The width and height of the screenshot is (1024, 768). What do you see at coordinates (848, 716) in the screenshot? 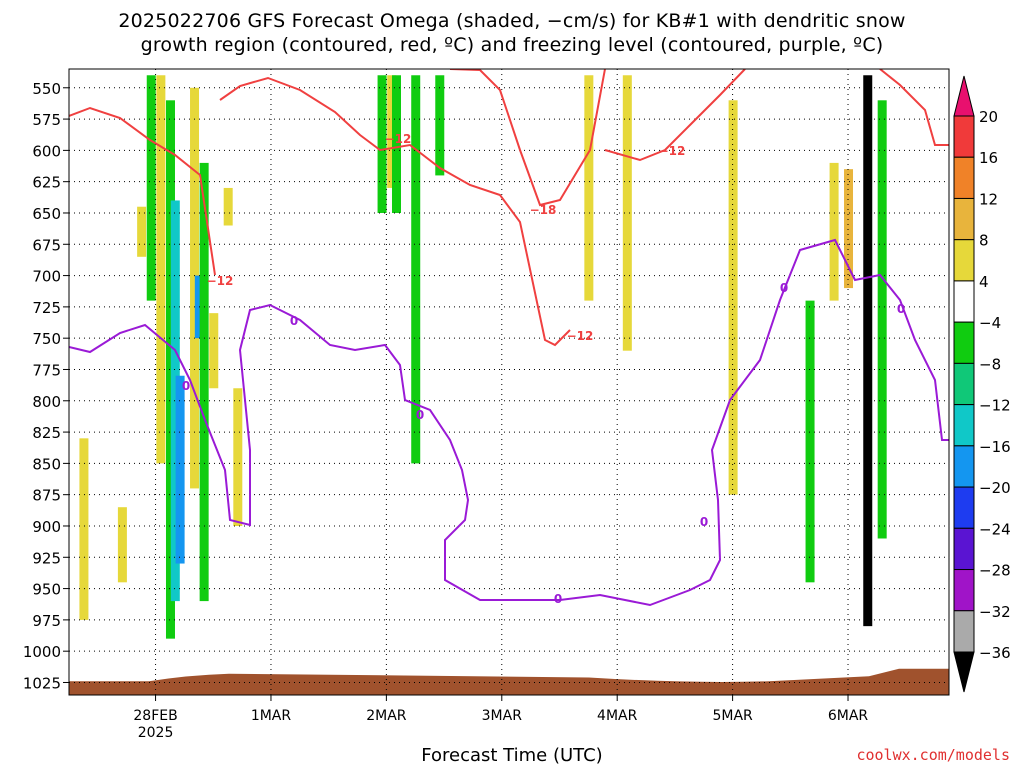
I see `x-tick-label-6: 6MAR` at bounding box center [848, 716].